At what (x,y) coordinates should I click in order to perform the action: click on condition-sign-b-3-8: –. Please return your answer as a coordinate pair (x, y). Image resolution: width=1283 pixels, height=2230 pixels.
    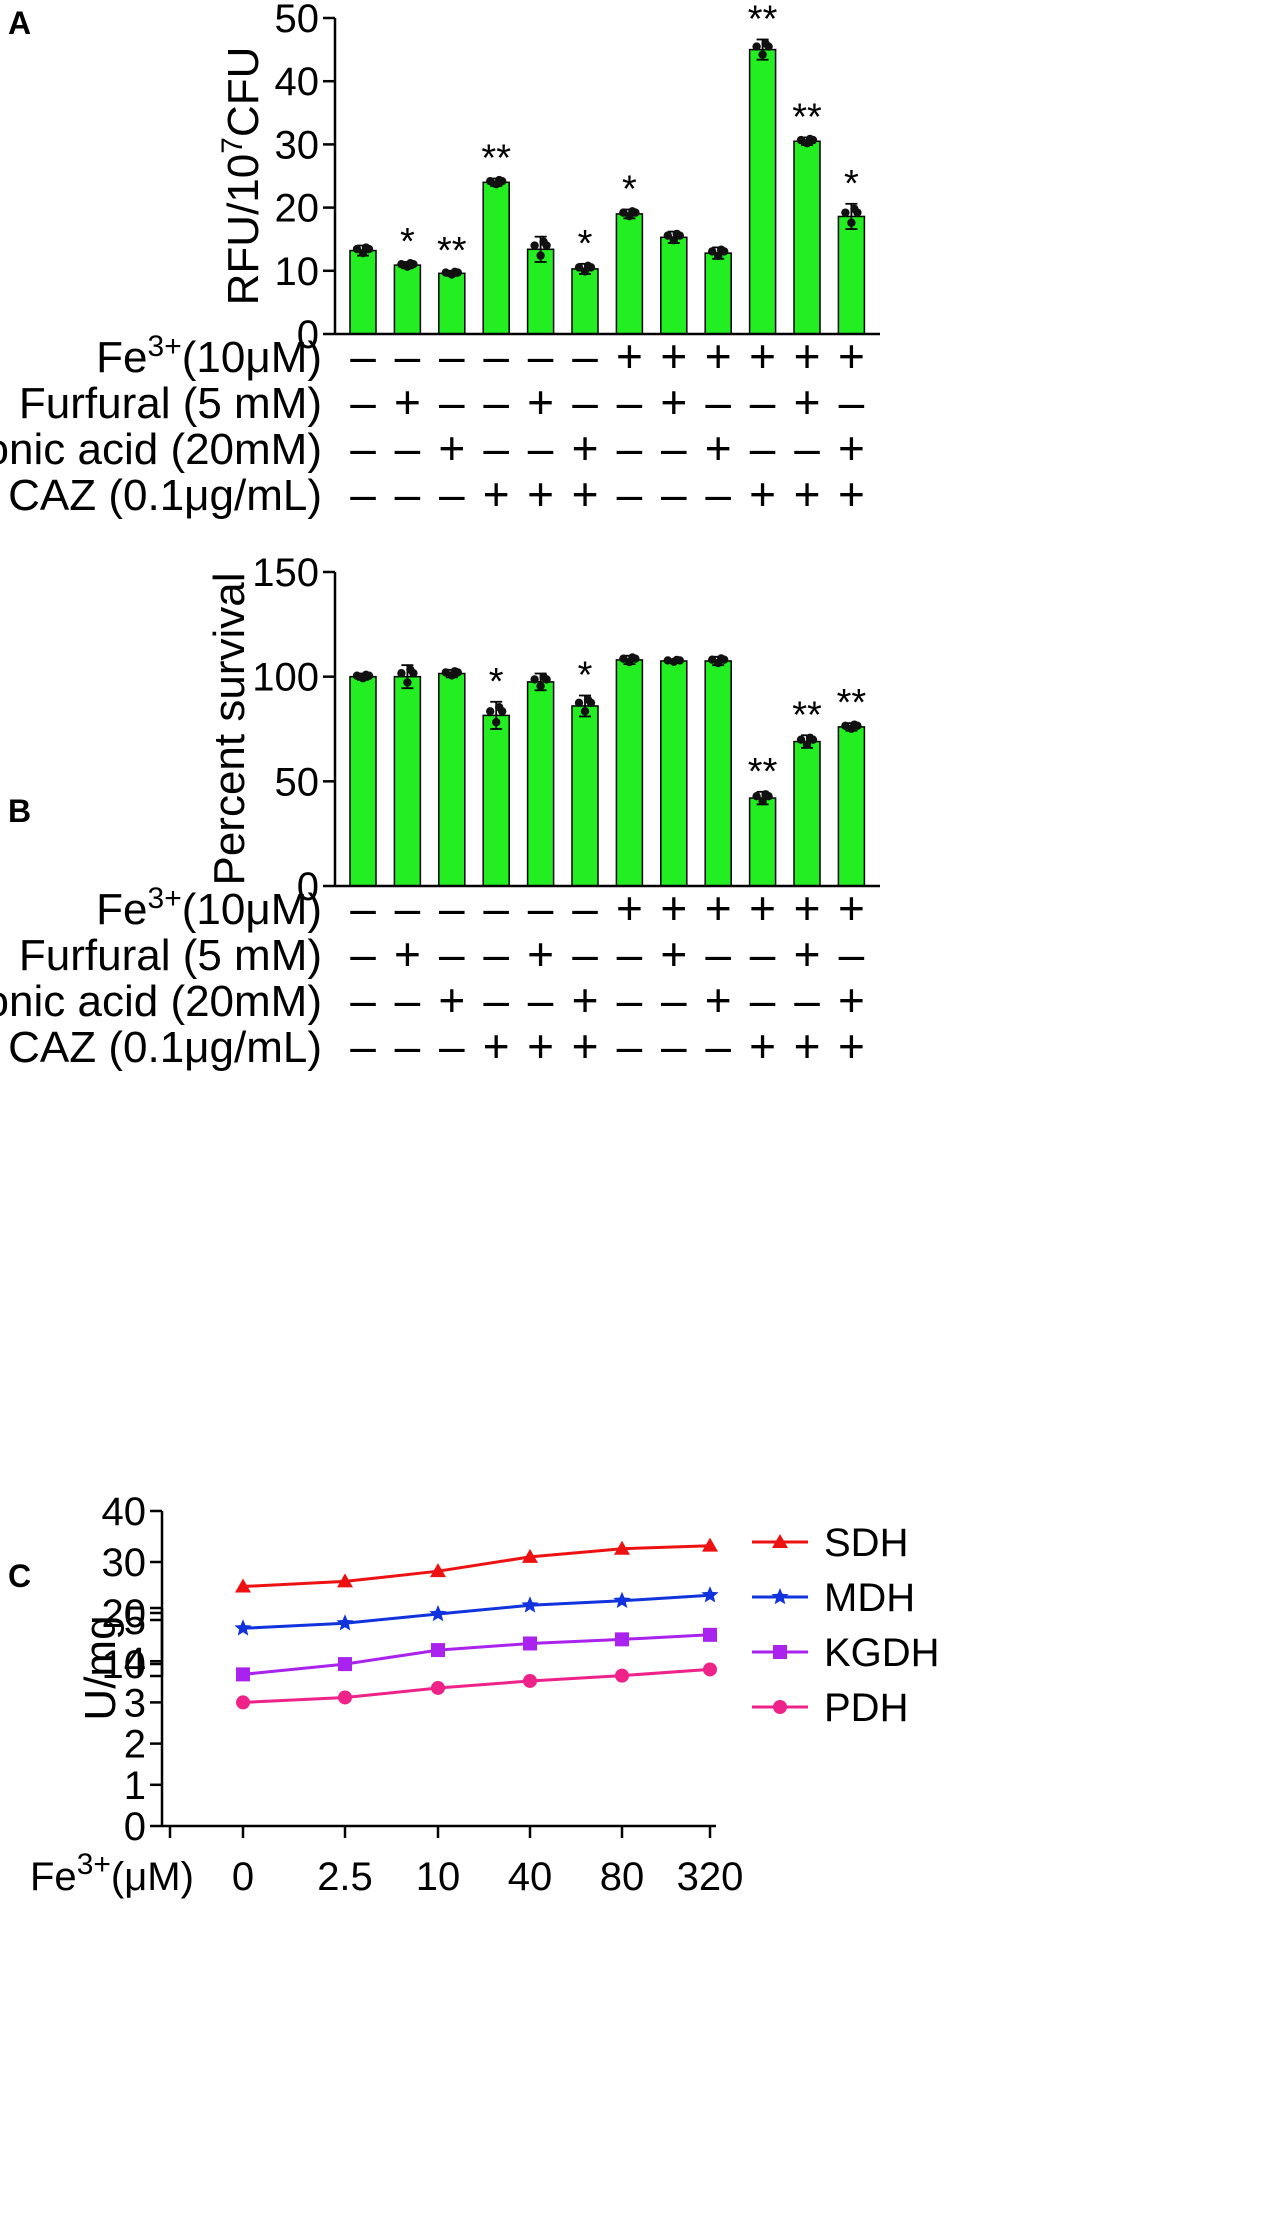
    Looking at the image, I should click on (674, 1000).